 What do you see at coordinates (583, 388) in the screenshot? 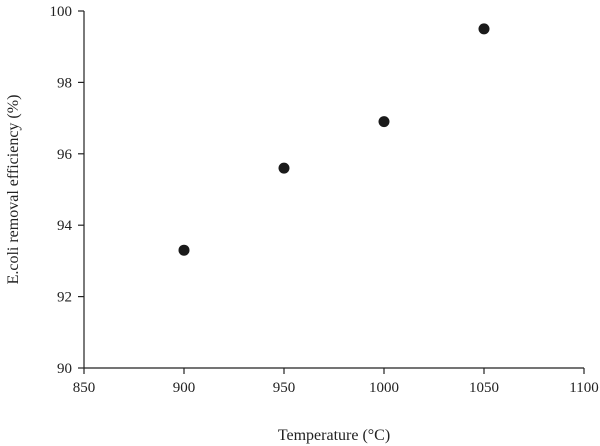
I see `x-tick-label: 1100` at bounding box center [583, 388].